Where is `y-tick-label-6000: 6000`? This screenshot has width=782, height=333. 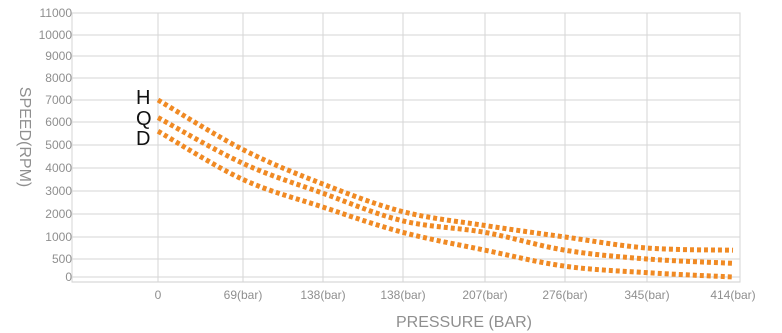 y-tick-label-6000: 6000 is located at coordinates (58, 122).